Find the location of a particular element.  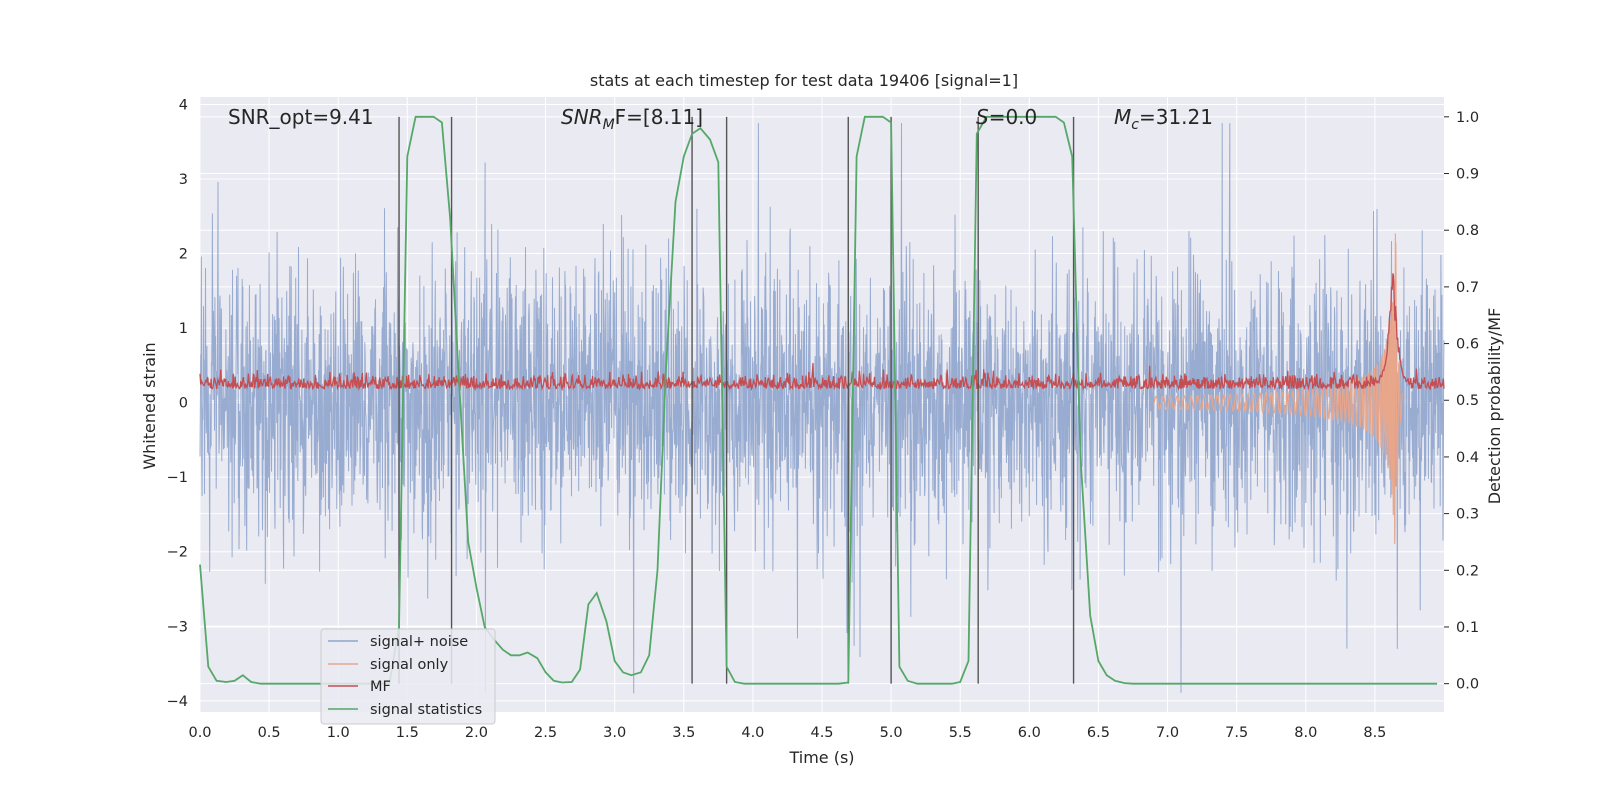

x-tick-label-12: 6.0 is located at coordinates (1029, 733).